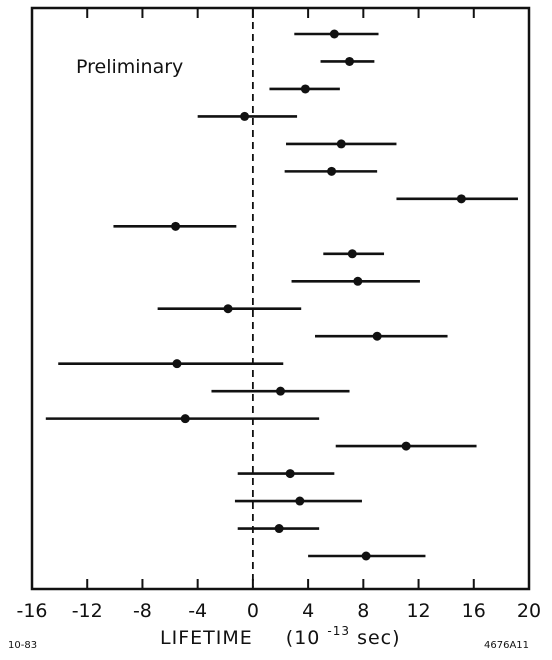 This screenshot has width=552, height=660. What do you see at coordinates (308, 611) in the screenshot?
I see `x-tick-label: 4` at bounding box center [308, 611].